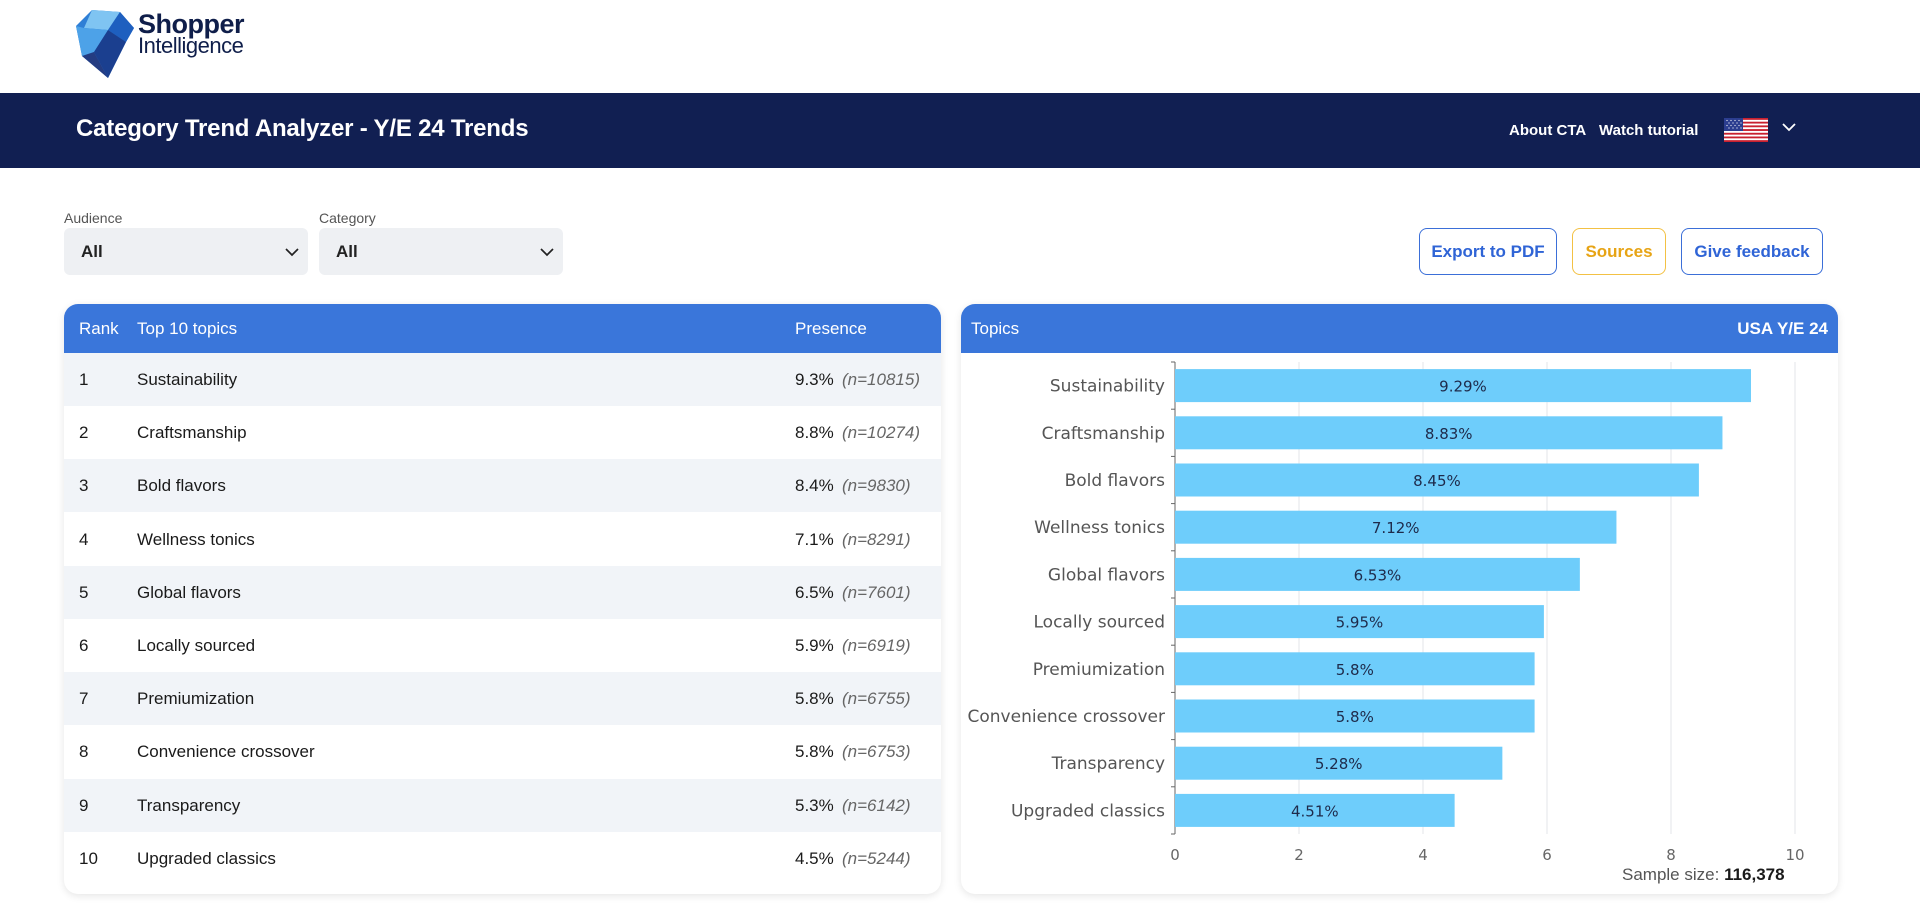 Image resolution: width=1920 pixels, height=910 pixels. I want to click on sample-count-cell: (n=6753), so click(876, 752).